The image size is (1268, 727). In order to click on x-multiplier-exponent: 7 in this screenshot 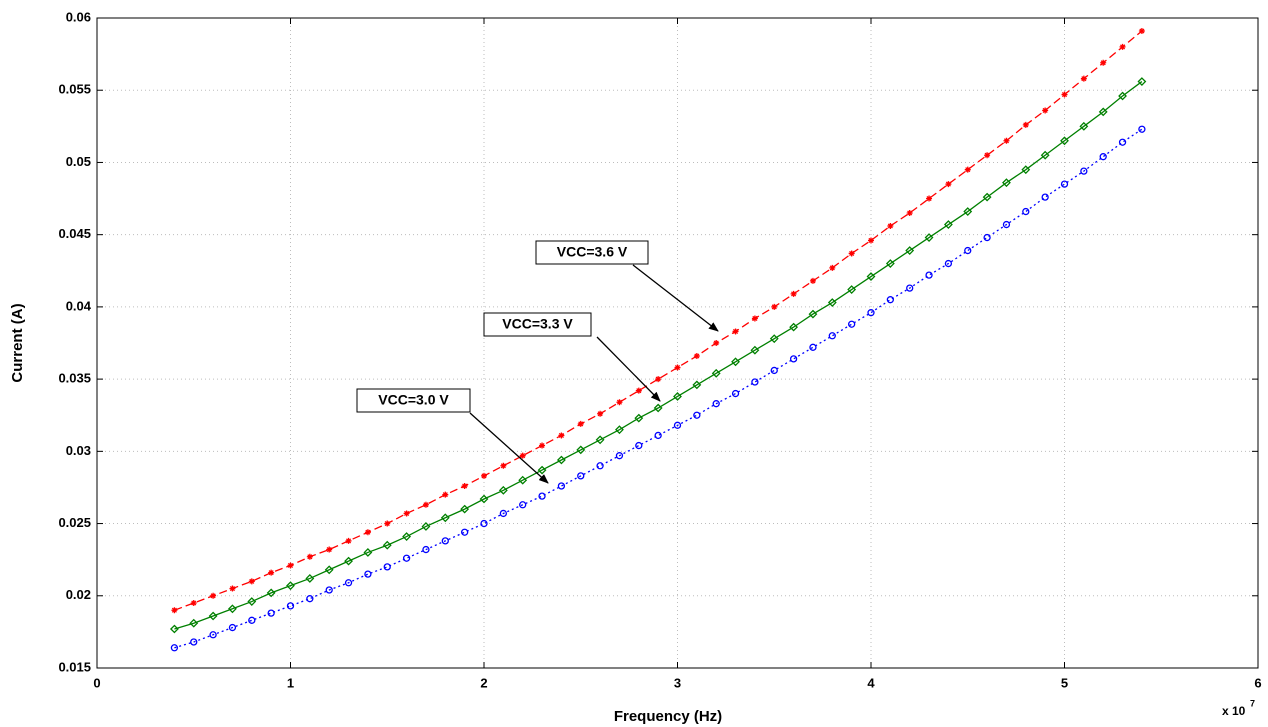, I will do `click(1252, 703)`.